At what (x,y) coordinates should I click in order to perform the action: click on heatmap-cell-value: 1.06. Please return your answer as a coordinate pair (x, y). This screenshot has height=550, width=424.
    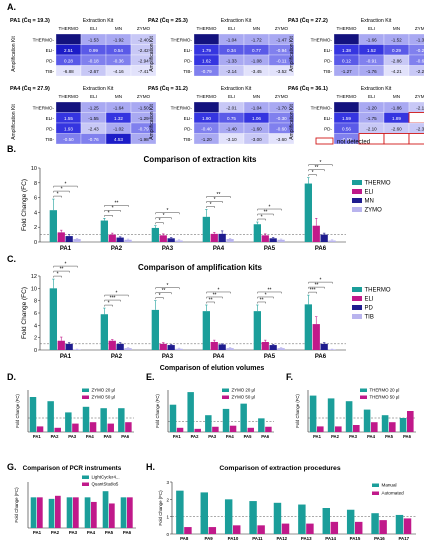
    Looking at the image, I should click on (256, 118).